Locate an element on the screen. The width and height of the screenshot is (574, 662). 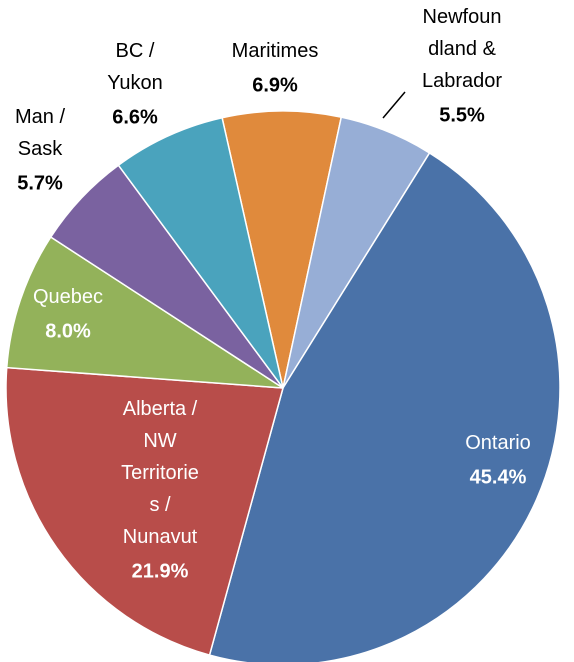
value-label: 21.9% is located at coordinates (160, 571).